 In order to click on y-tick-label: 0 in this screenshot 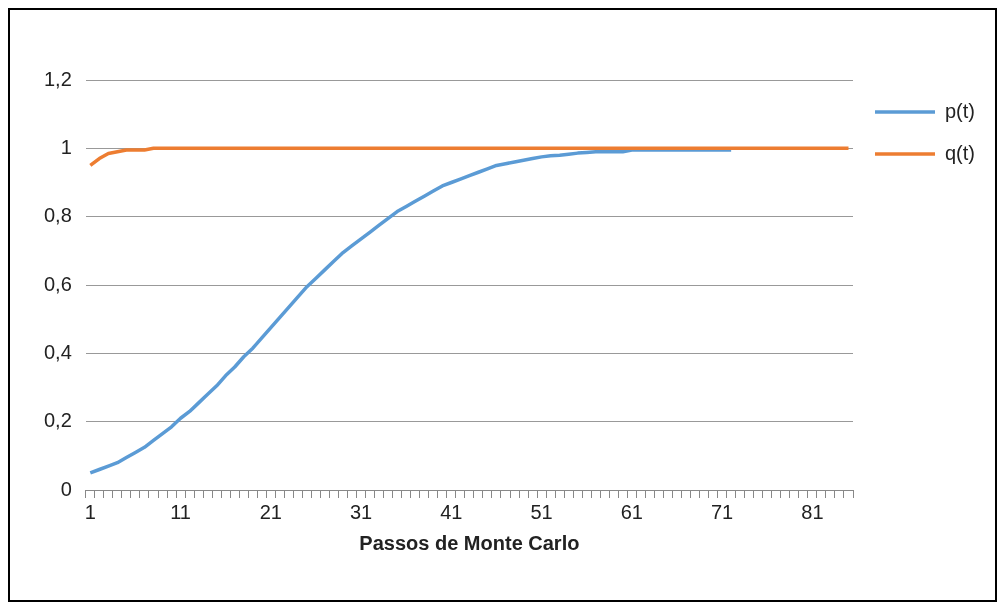, I will do `click(66, 488)`.